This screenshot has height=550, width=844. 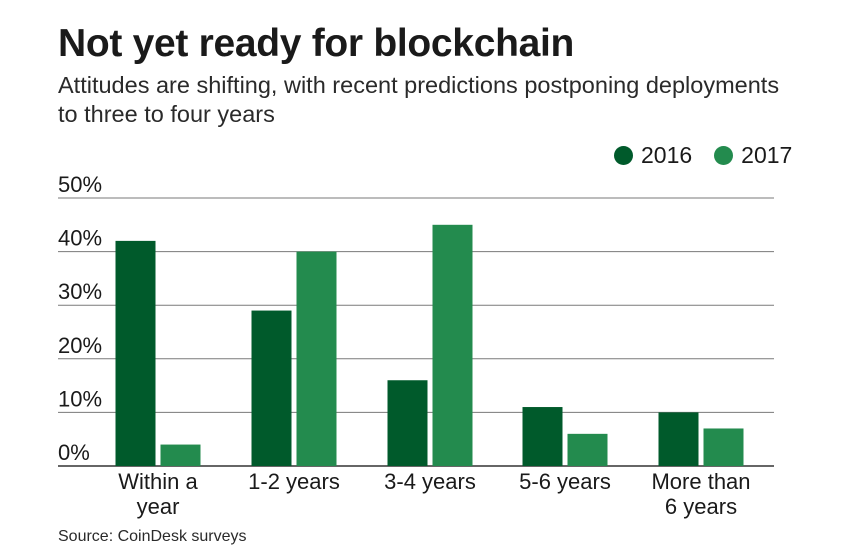 I want to click on x-tick-label-1-0: 1-2 years, so click(x=294, y=481).